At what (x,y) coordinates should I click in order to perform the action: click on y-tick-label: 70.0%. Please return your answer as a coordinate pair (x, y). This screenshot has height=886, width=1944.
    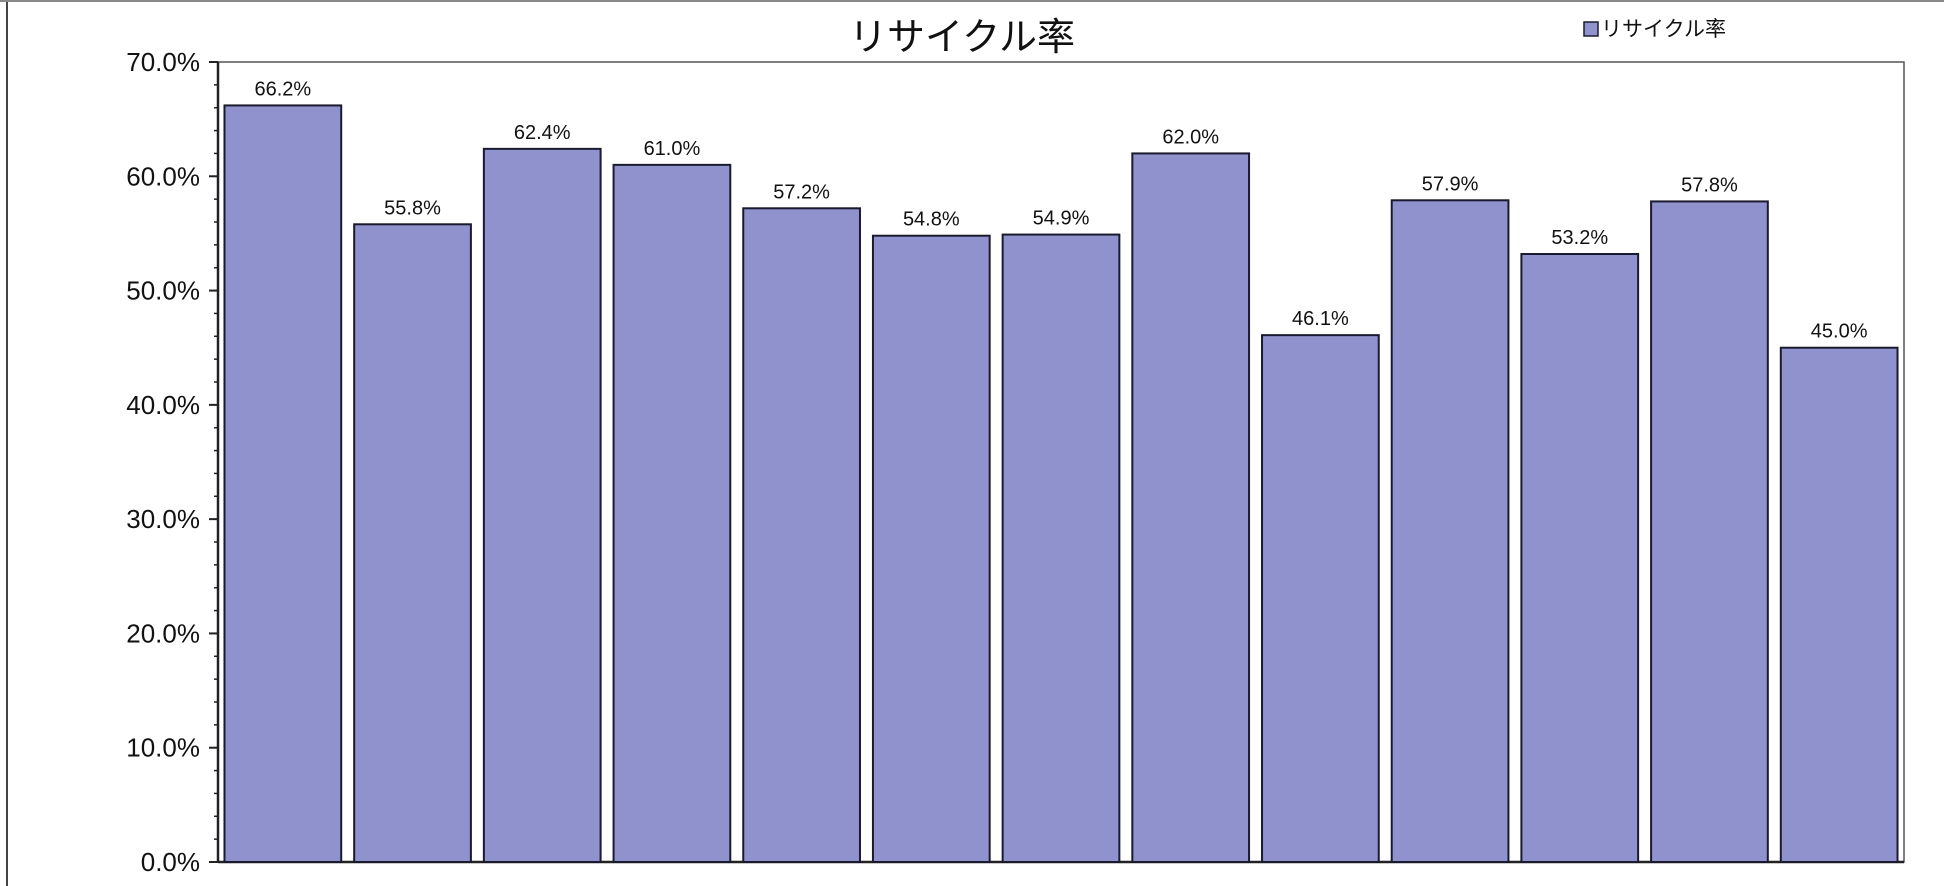
    Looking at the image, I should click on (163, 62).